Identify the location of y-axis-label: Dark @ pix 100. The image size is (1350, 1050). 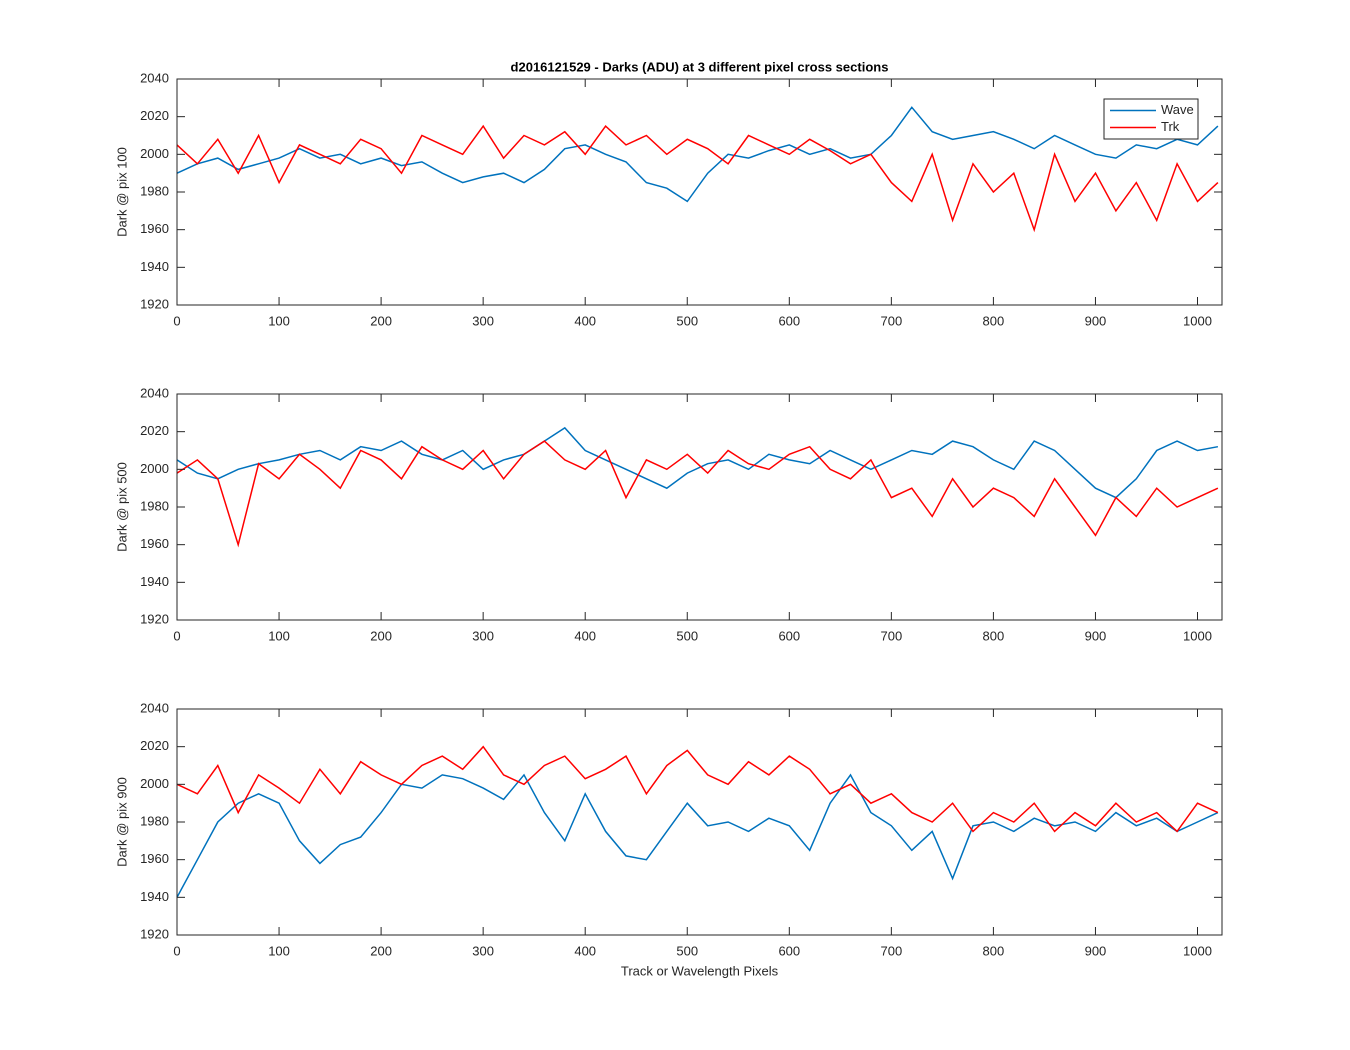
(121, 192).